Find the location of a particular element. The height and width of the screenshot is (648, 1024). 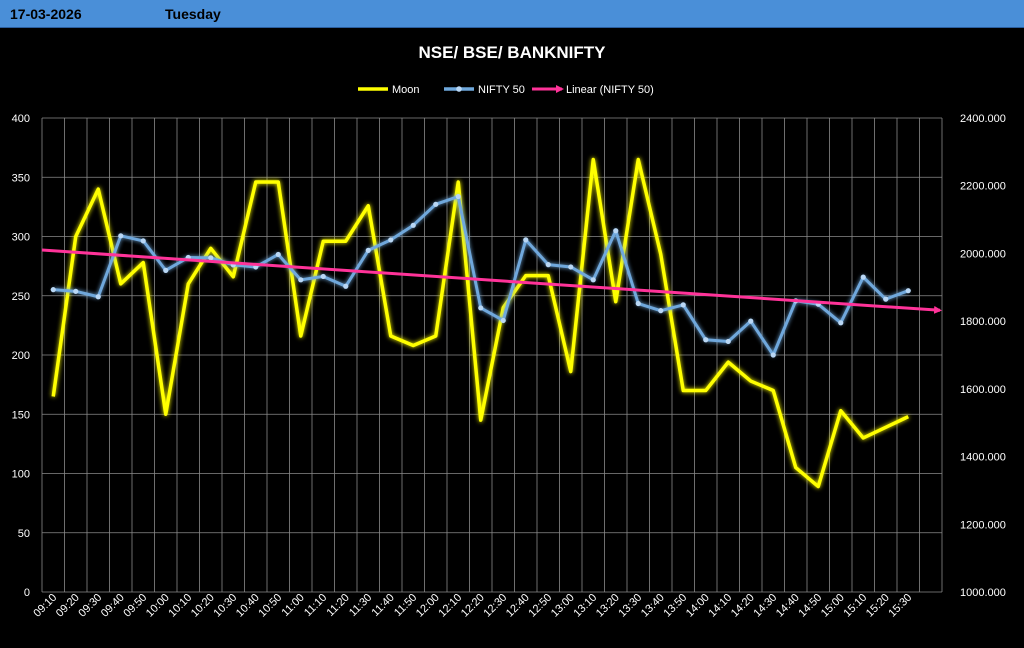

right-tick-label: 2200.000 is located at coordinates (983, 187).